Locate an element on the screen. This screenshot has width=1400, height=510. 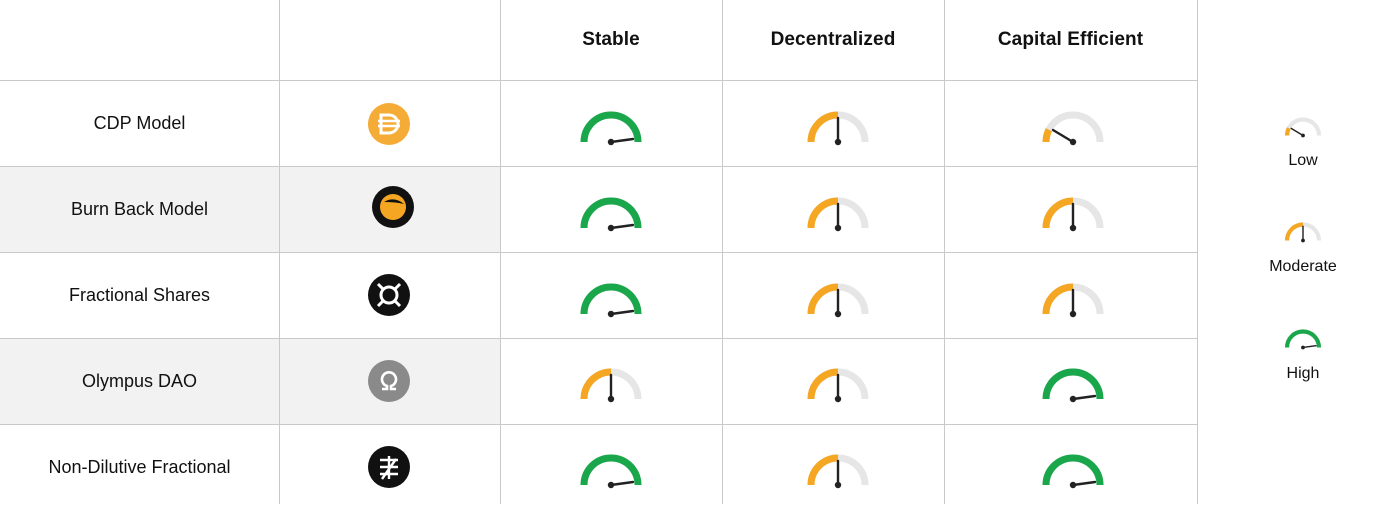
legend-label-low: Low is located at coordinates (1303, 160).